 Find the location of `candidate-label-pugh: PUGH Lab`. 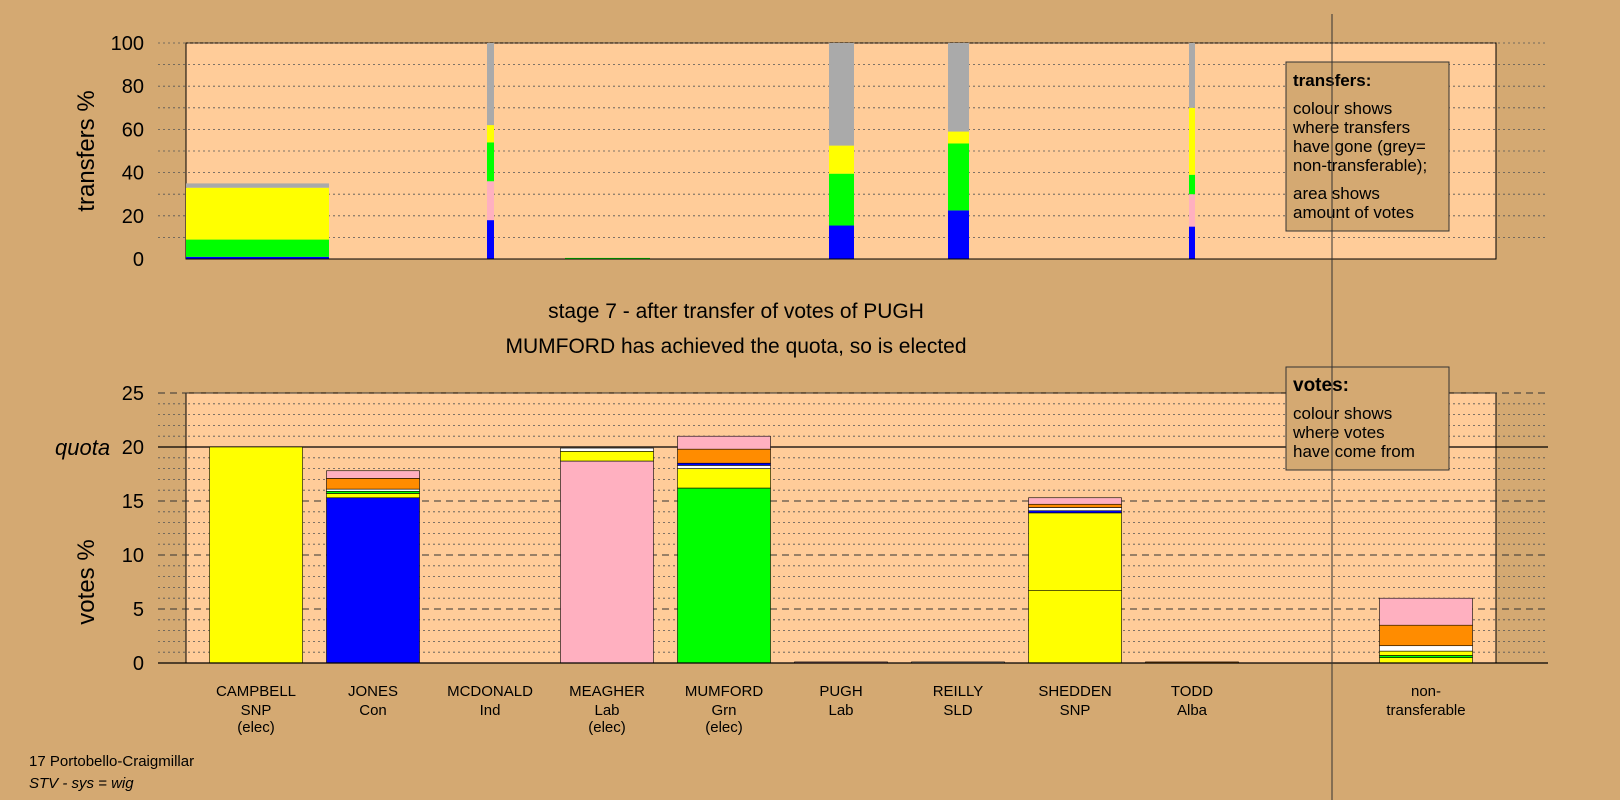

candidate-label-pugh: PUGH Lab is located at coordinates (840, 701).